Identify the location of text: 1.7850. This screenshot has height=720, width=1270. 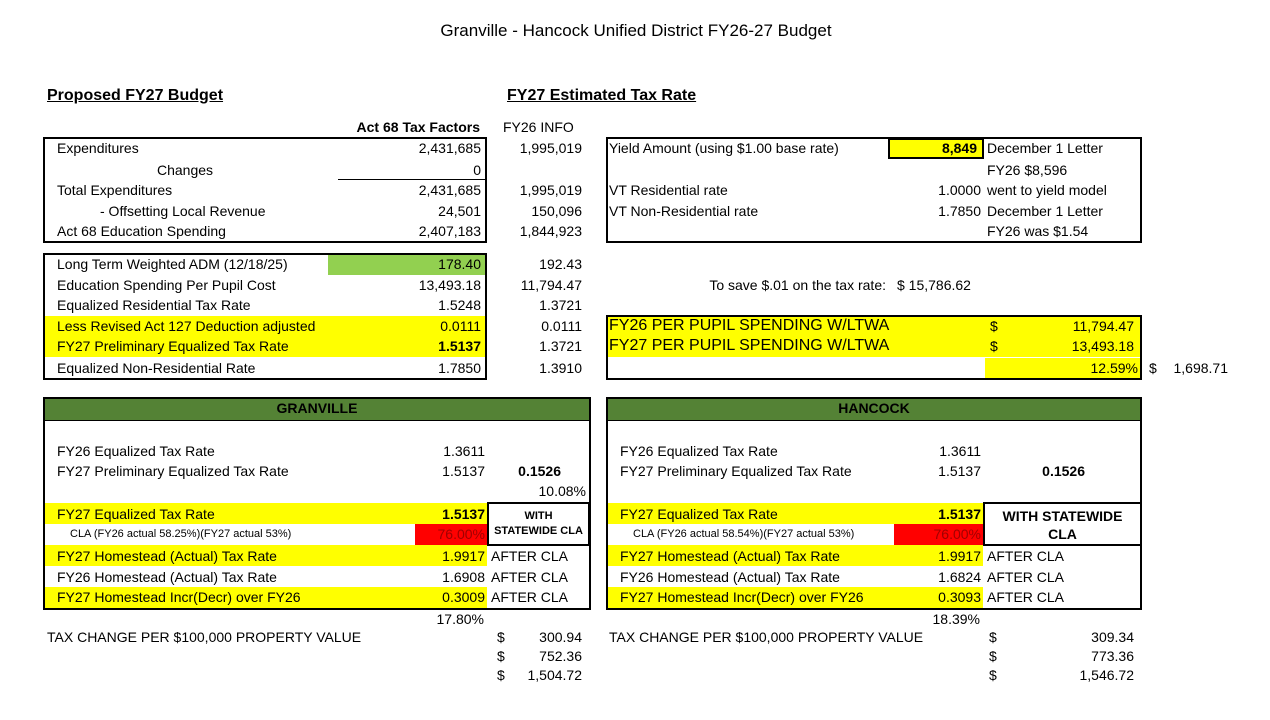
(459, 368).